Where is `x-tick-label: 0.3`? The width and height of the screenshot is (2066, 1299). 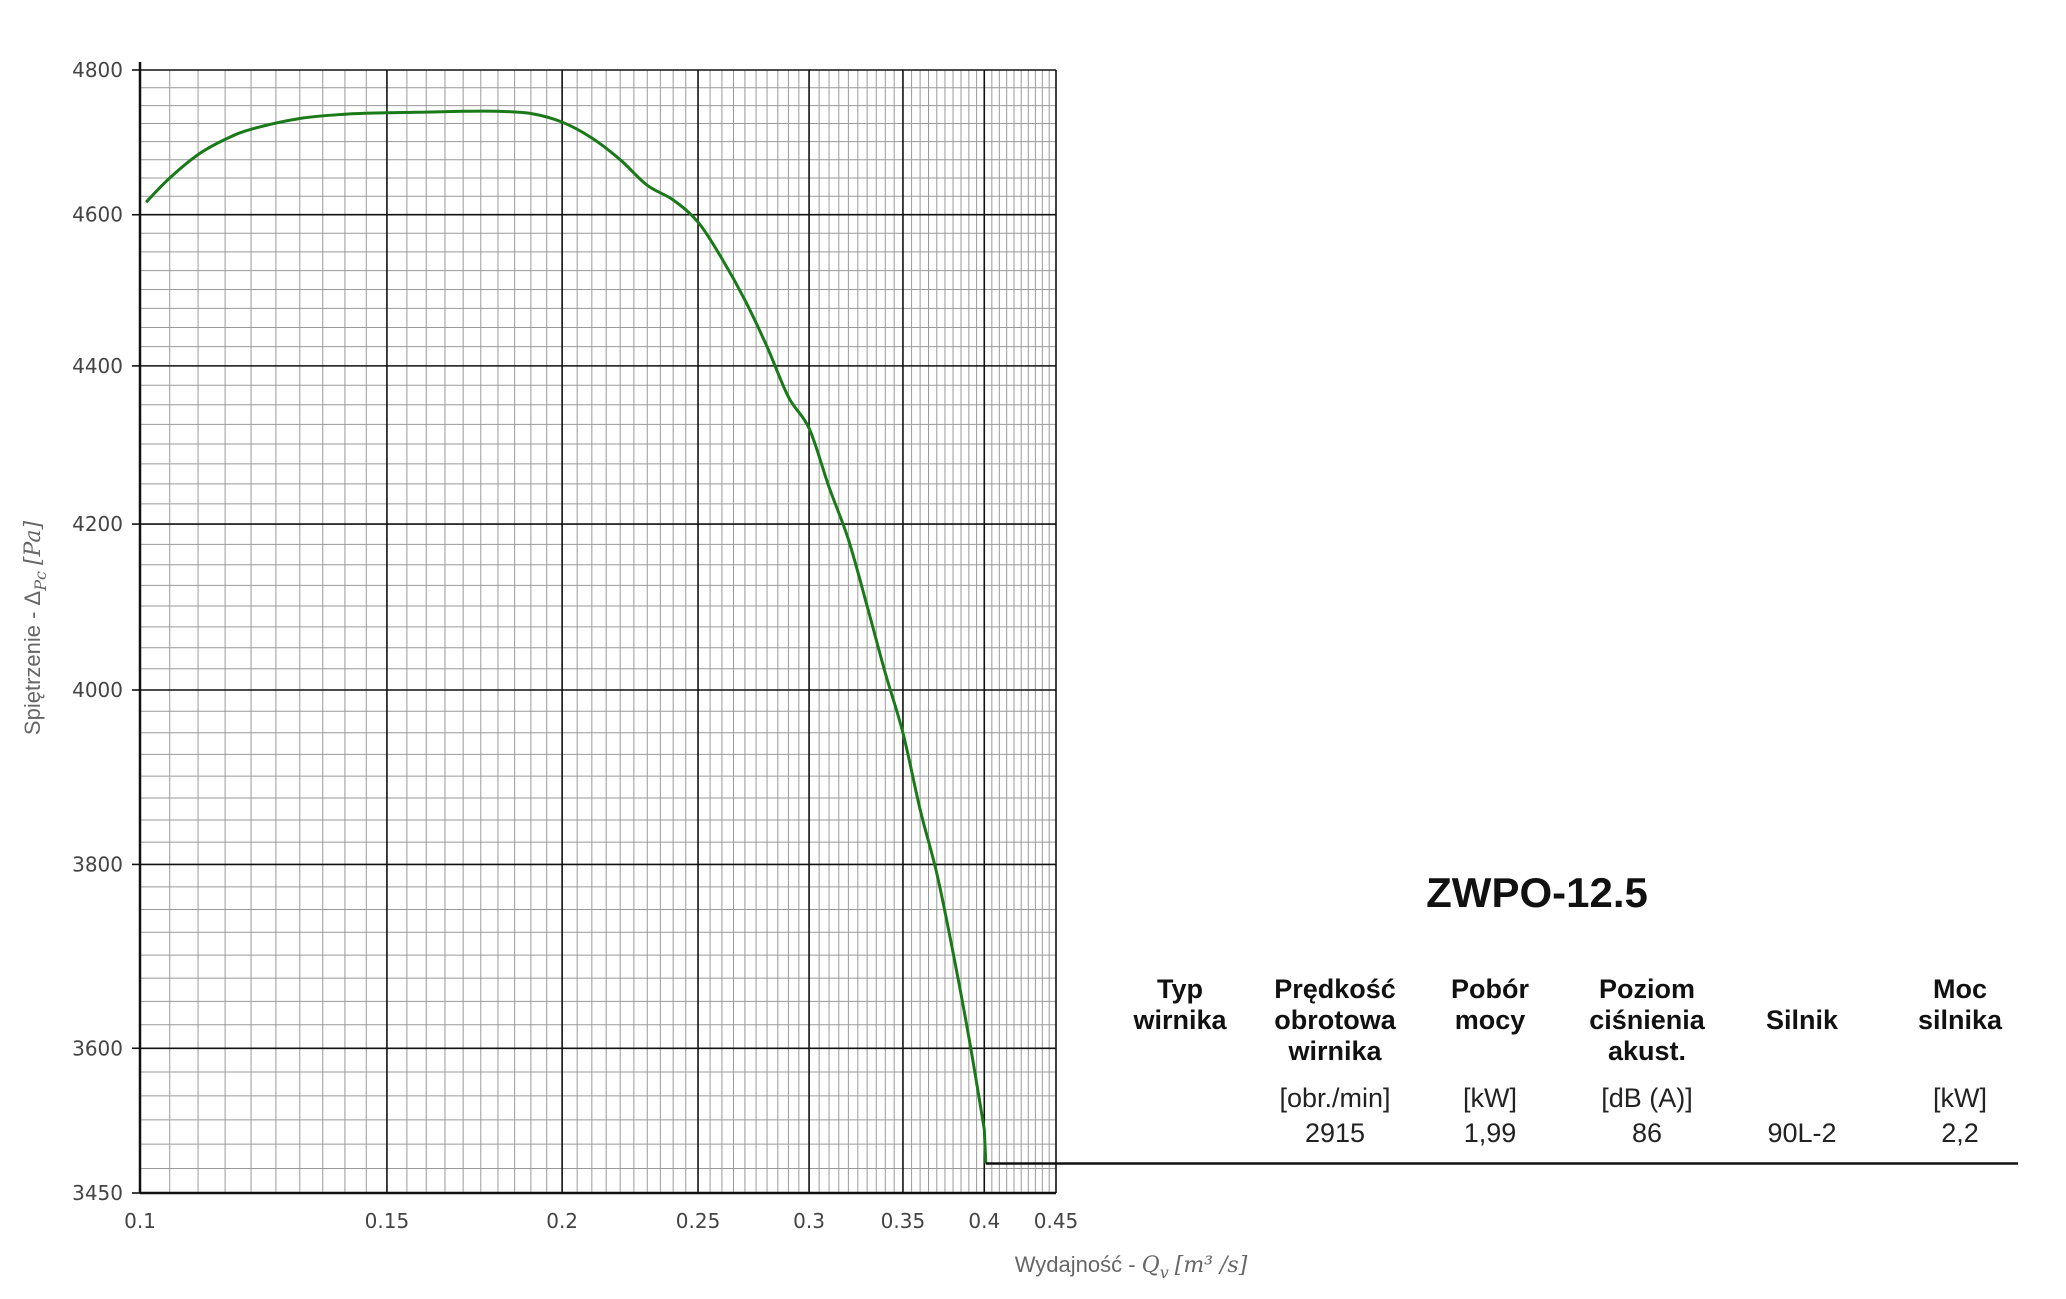 x-tick-label: 0.3 is located at coordinates (809, 1221).